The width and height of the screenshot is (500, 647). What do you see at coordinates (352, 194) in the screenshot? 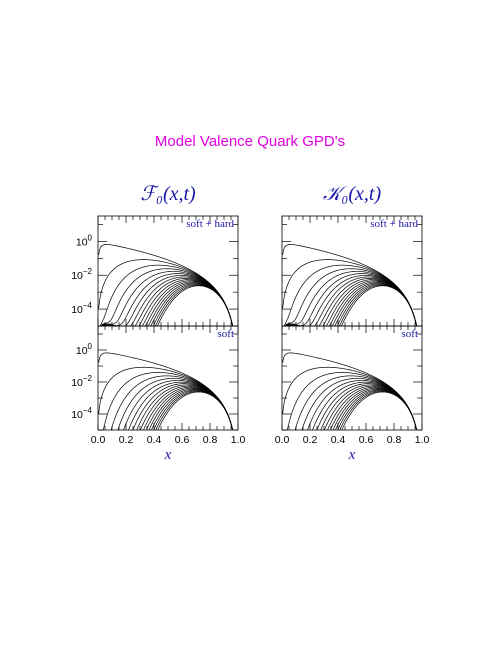
I see `column-title-right: 𝒦₀(x,t)` at bounding box center [352, 194].